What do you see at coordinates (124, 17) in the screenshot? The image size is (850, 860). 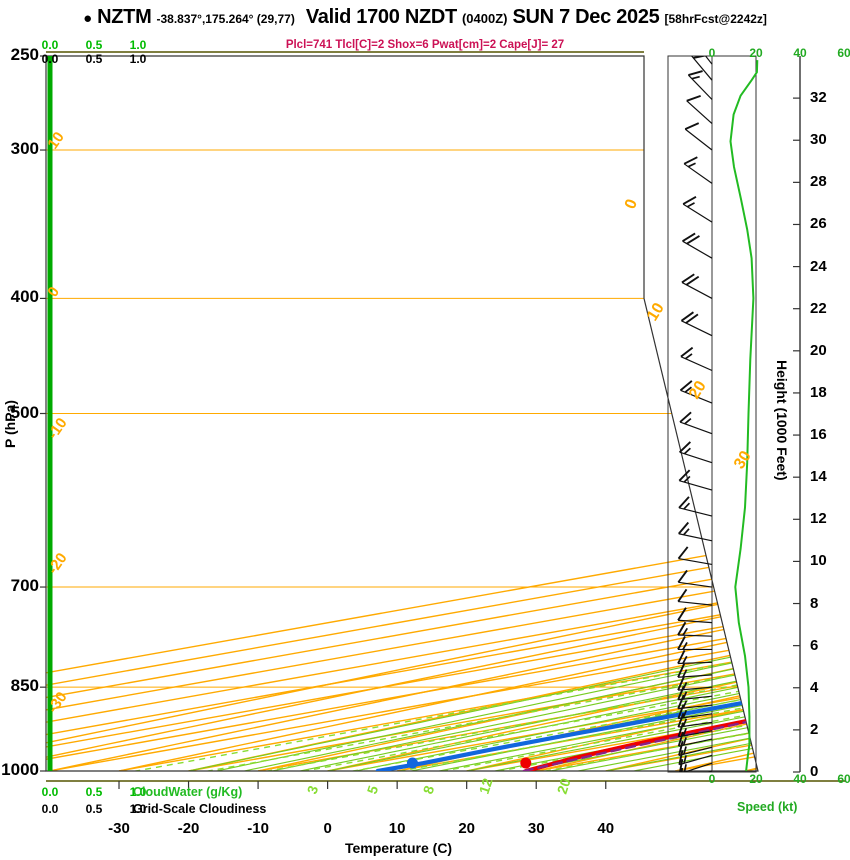 I see `station-name: NZTM` at bounding box center [124, 17].